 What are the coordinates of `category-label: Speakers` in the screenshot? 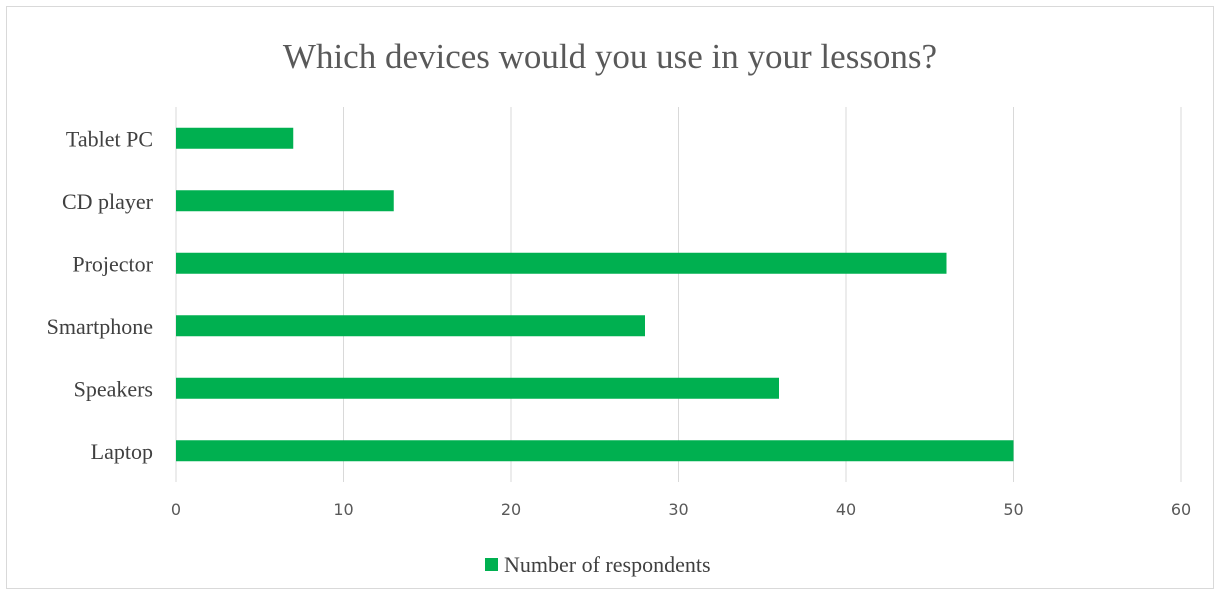 It's located at (113, 388).